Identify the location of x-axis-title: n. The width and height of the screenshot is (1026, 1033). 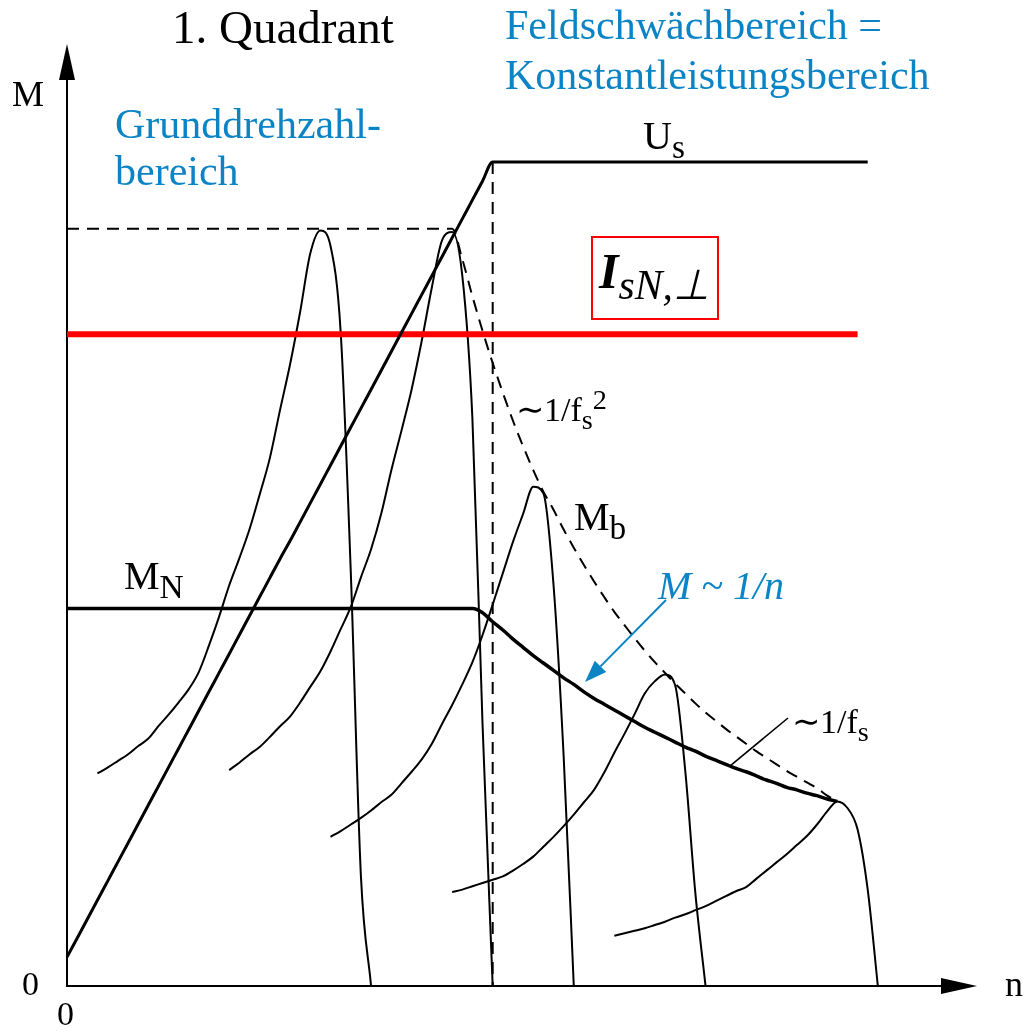
(1014, 985).